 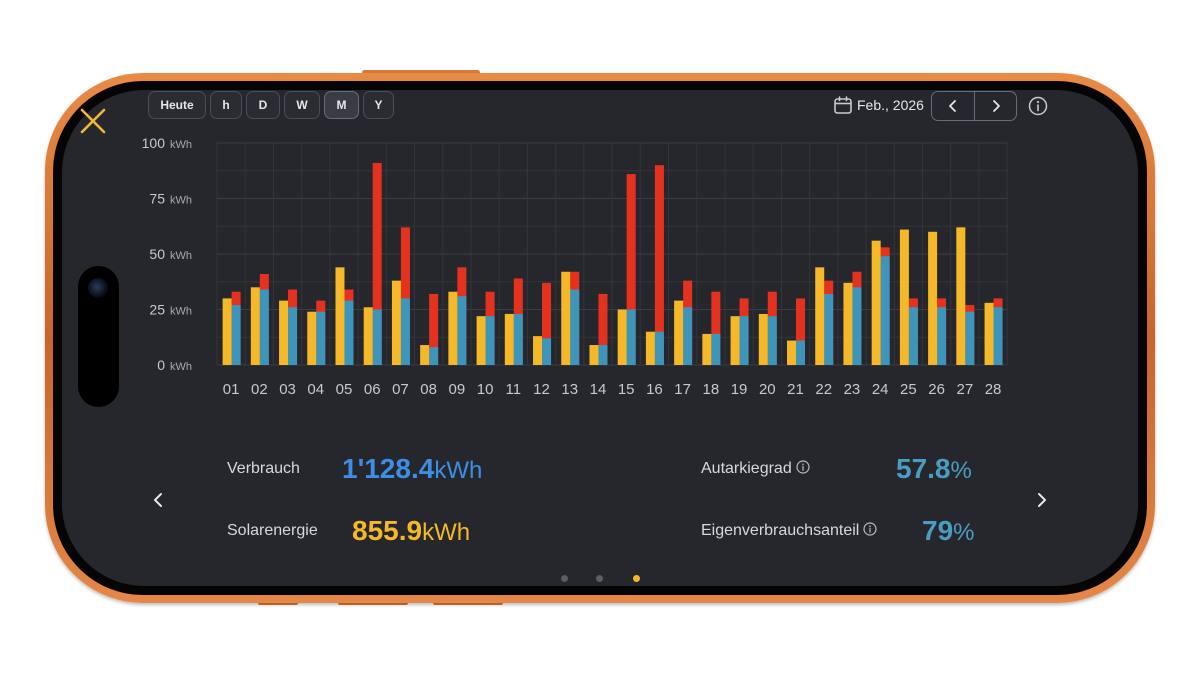 I want to click on consumption-label: Verbrauch, so click(x=263, y=468).